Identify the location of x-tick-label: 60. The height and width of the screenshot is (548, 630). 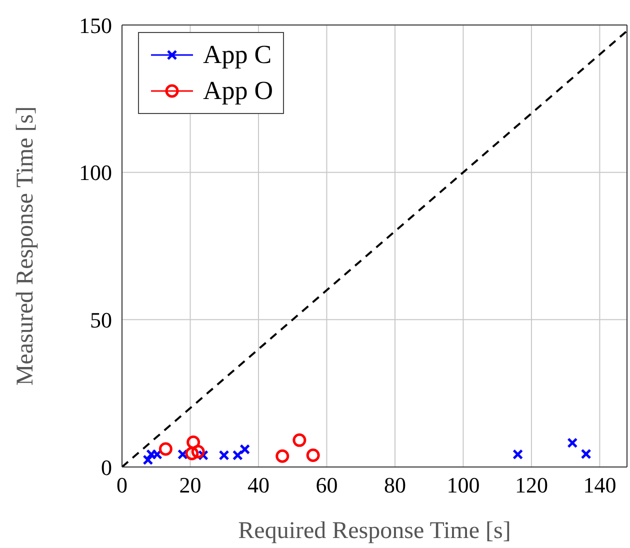
(327, 485).